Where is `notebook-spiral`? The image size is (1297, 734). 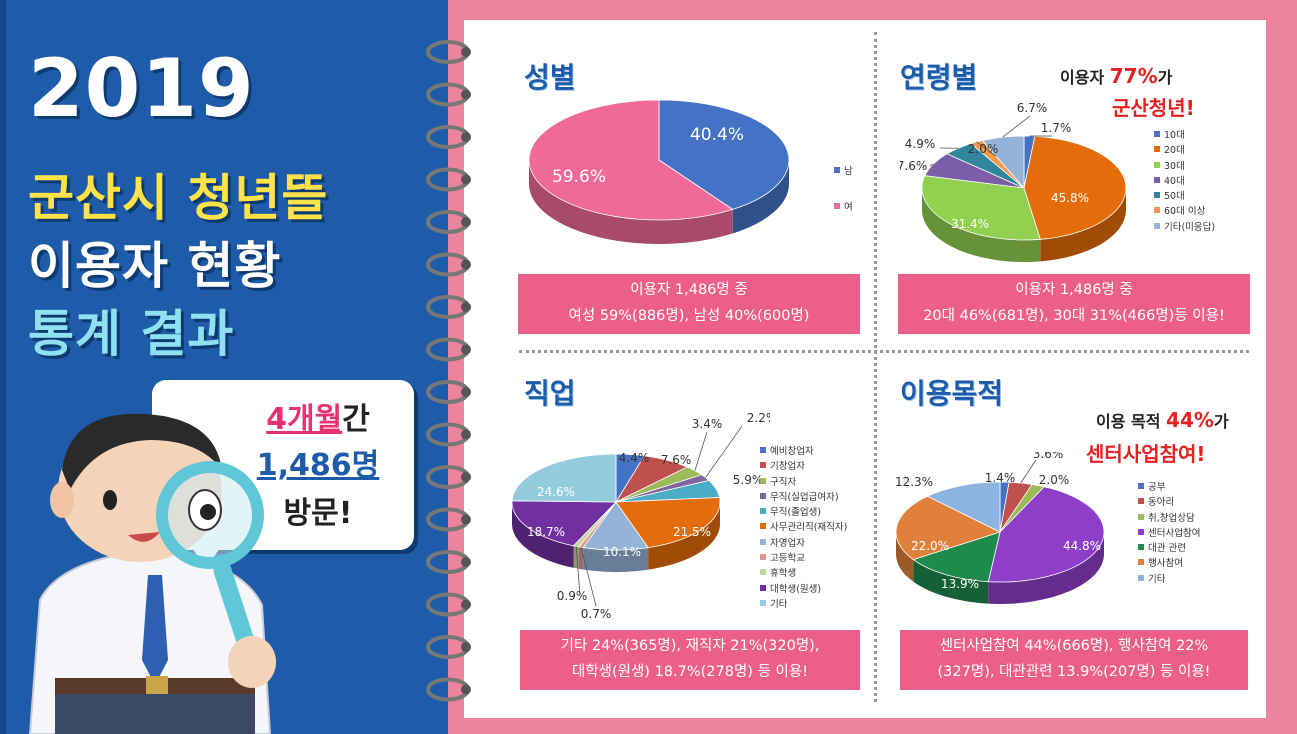 notebook-spiral is located at coordinates (448, 371).